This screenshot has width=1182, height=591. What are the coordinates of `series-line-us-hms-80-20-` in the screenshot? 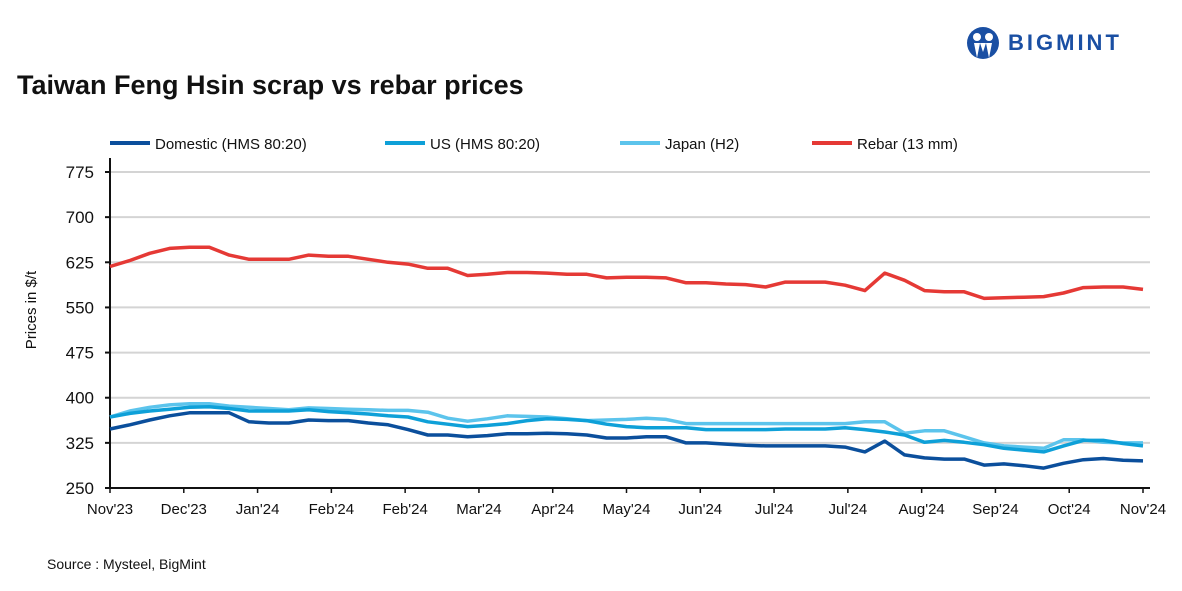 It's located at (626, 429).